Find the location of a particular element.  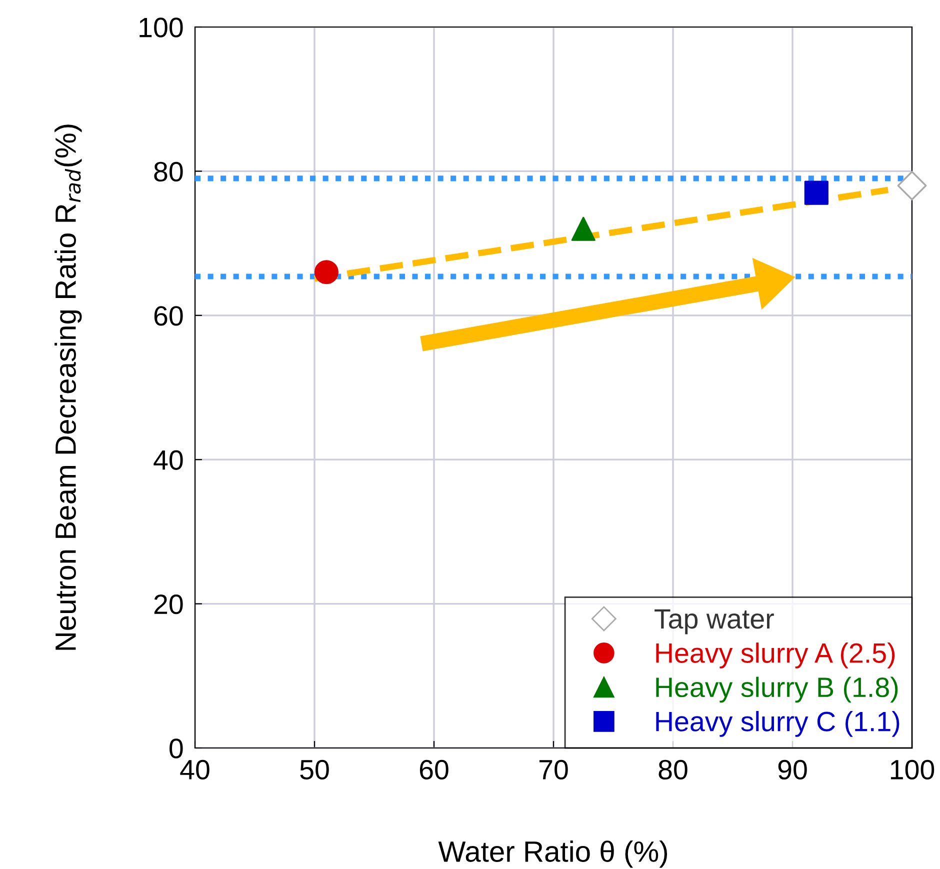

y-tick-label: 100 is located at coordinates (161, 28).